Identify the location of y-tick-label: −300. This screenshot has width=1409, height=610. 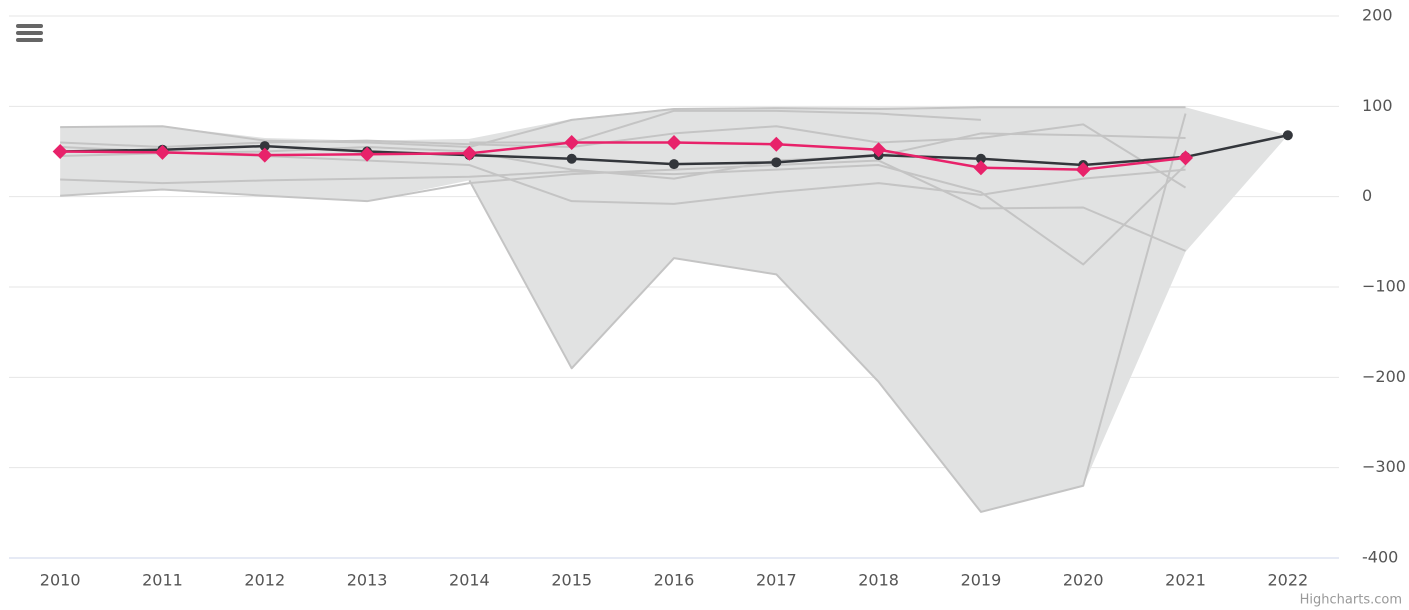
(1384, 466).